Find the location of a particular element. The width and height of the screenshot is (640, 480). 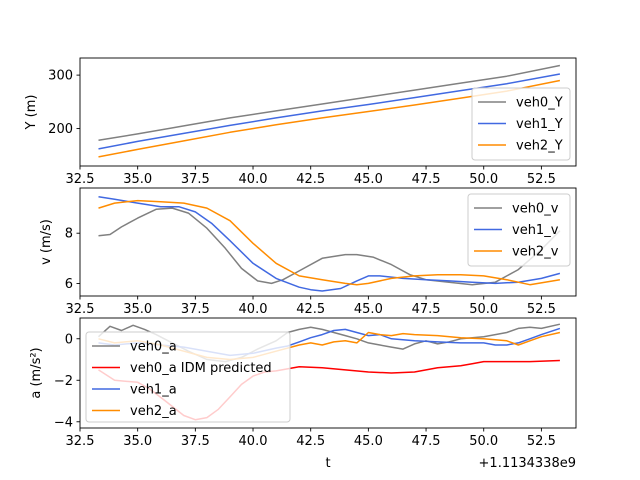

velocity-x-tick-label: 47.5 is located at coordinates (426, 309).